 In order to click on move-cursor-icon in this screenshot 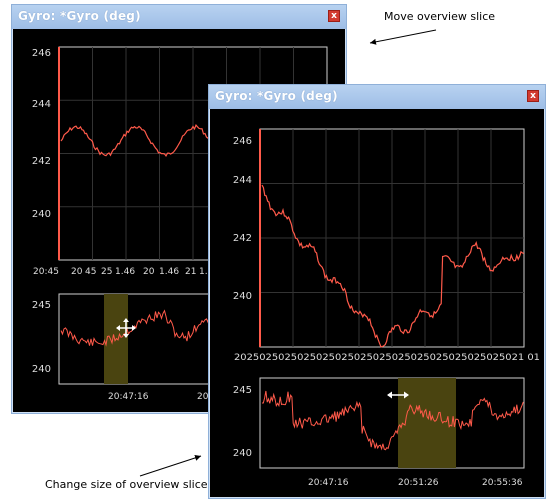, I will do `click(126, 328)`.